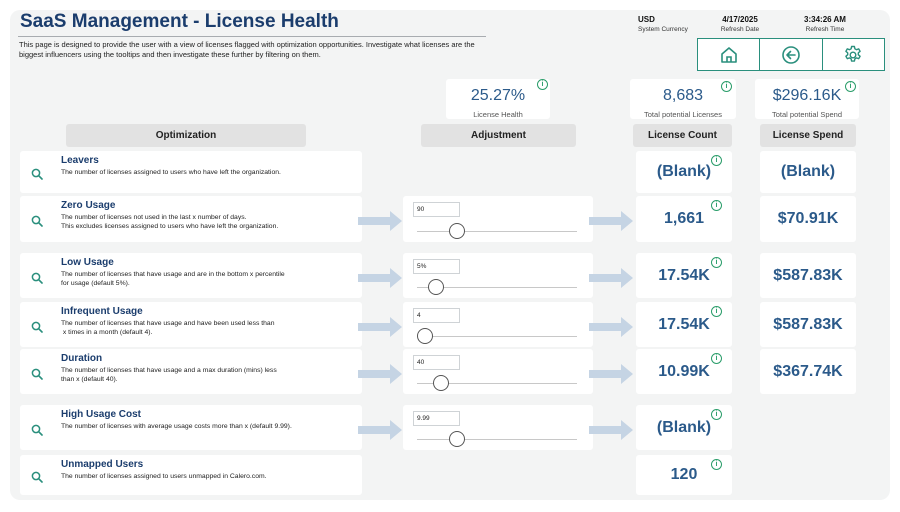  What do you see at coordinates (252, 36) in the screenshot?
I see `title-divider` at bounding box center [252, 36].